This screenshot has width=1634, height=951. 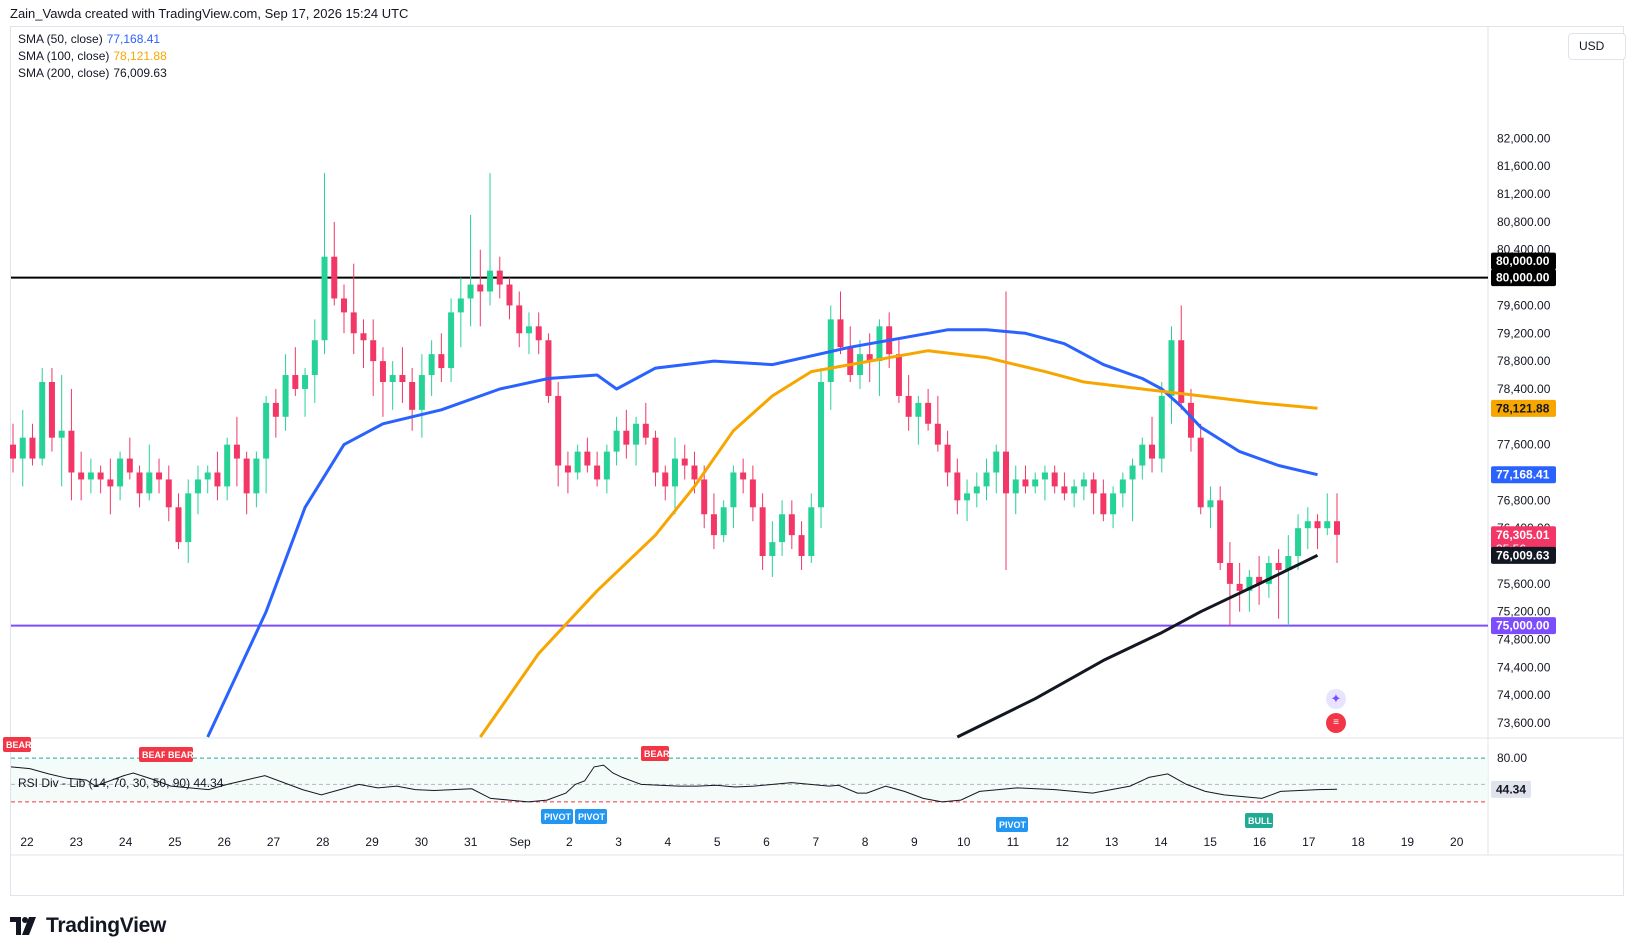 What do you see at coordinates (1336, 699) in the screenshot?
I see `sparkle-icon: ✦` at bounding box center [1336, 699].